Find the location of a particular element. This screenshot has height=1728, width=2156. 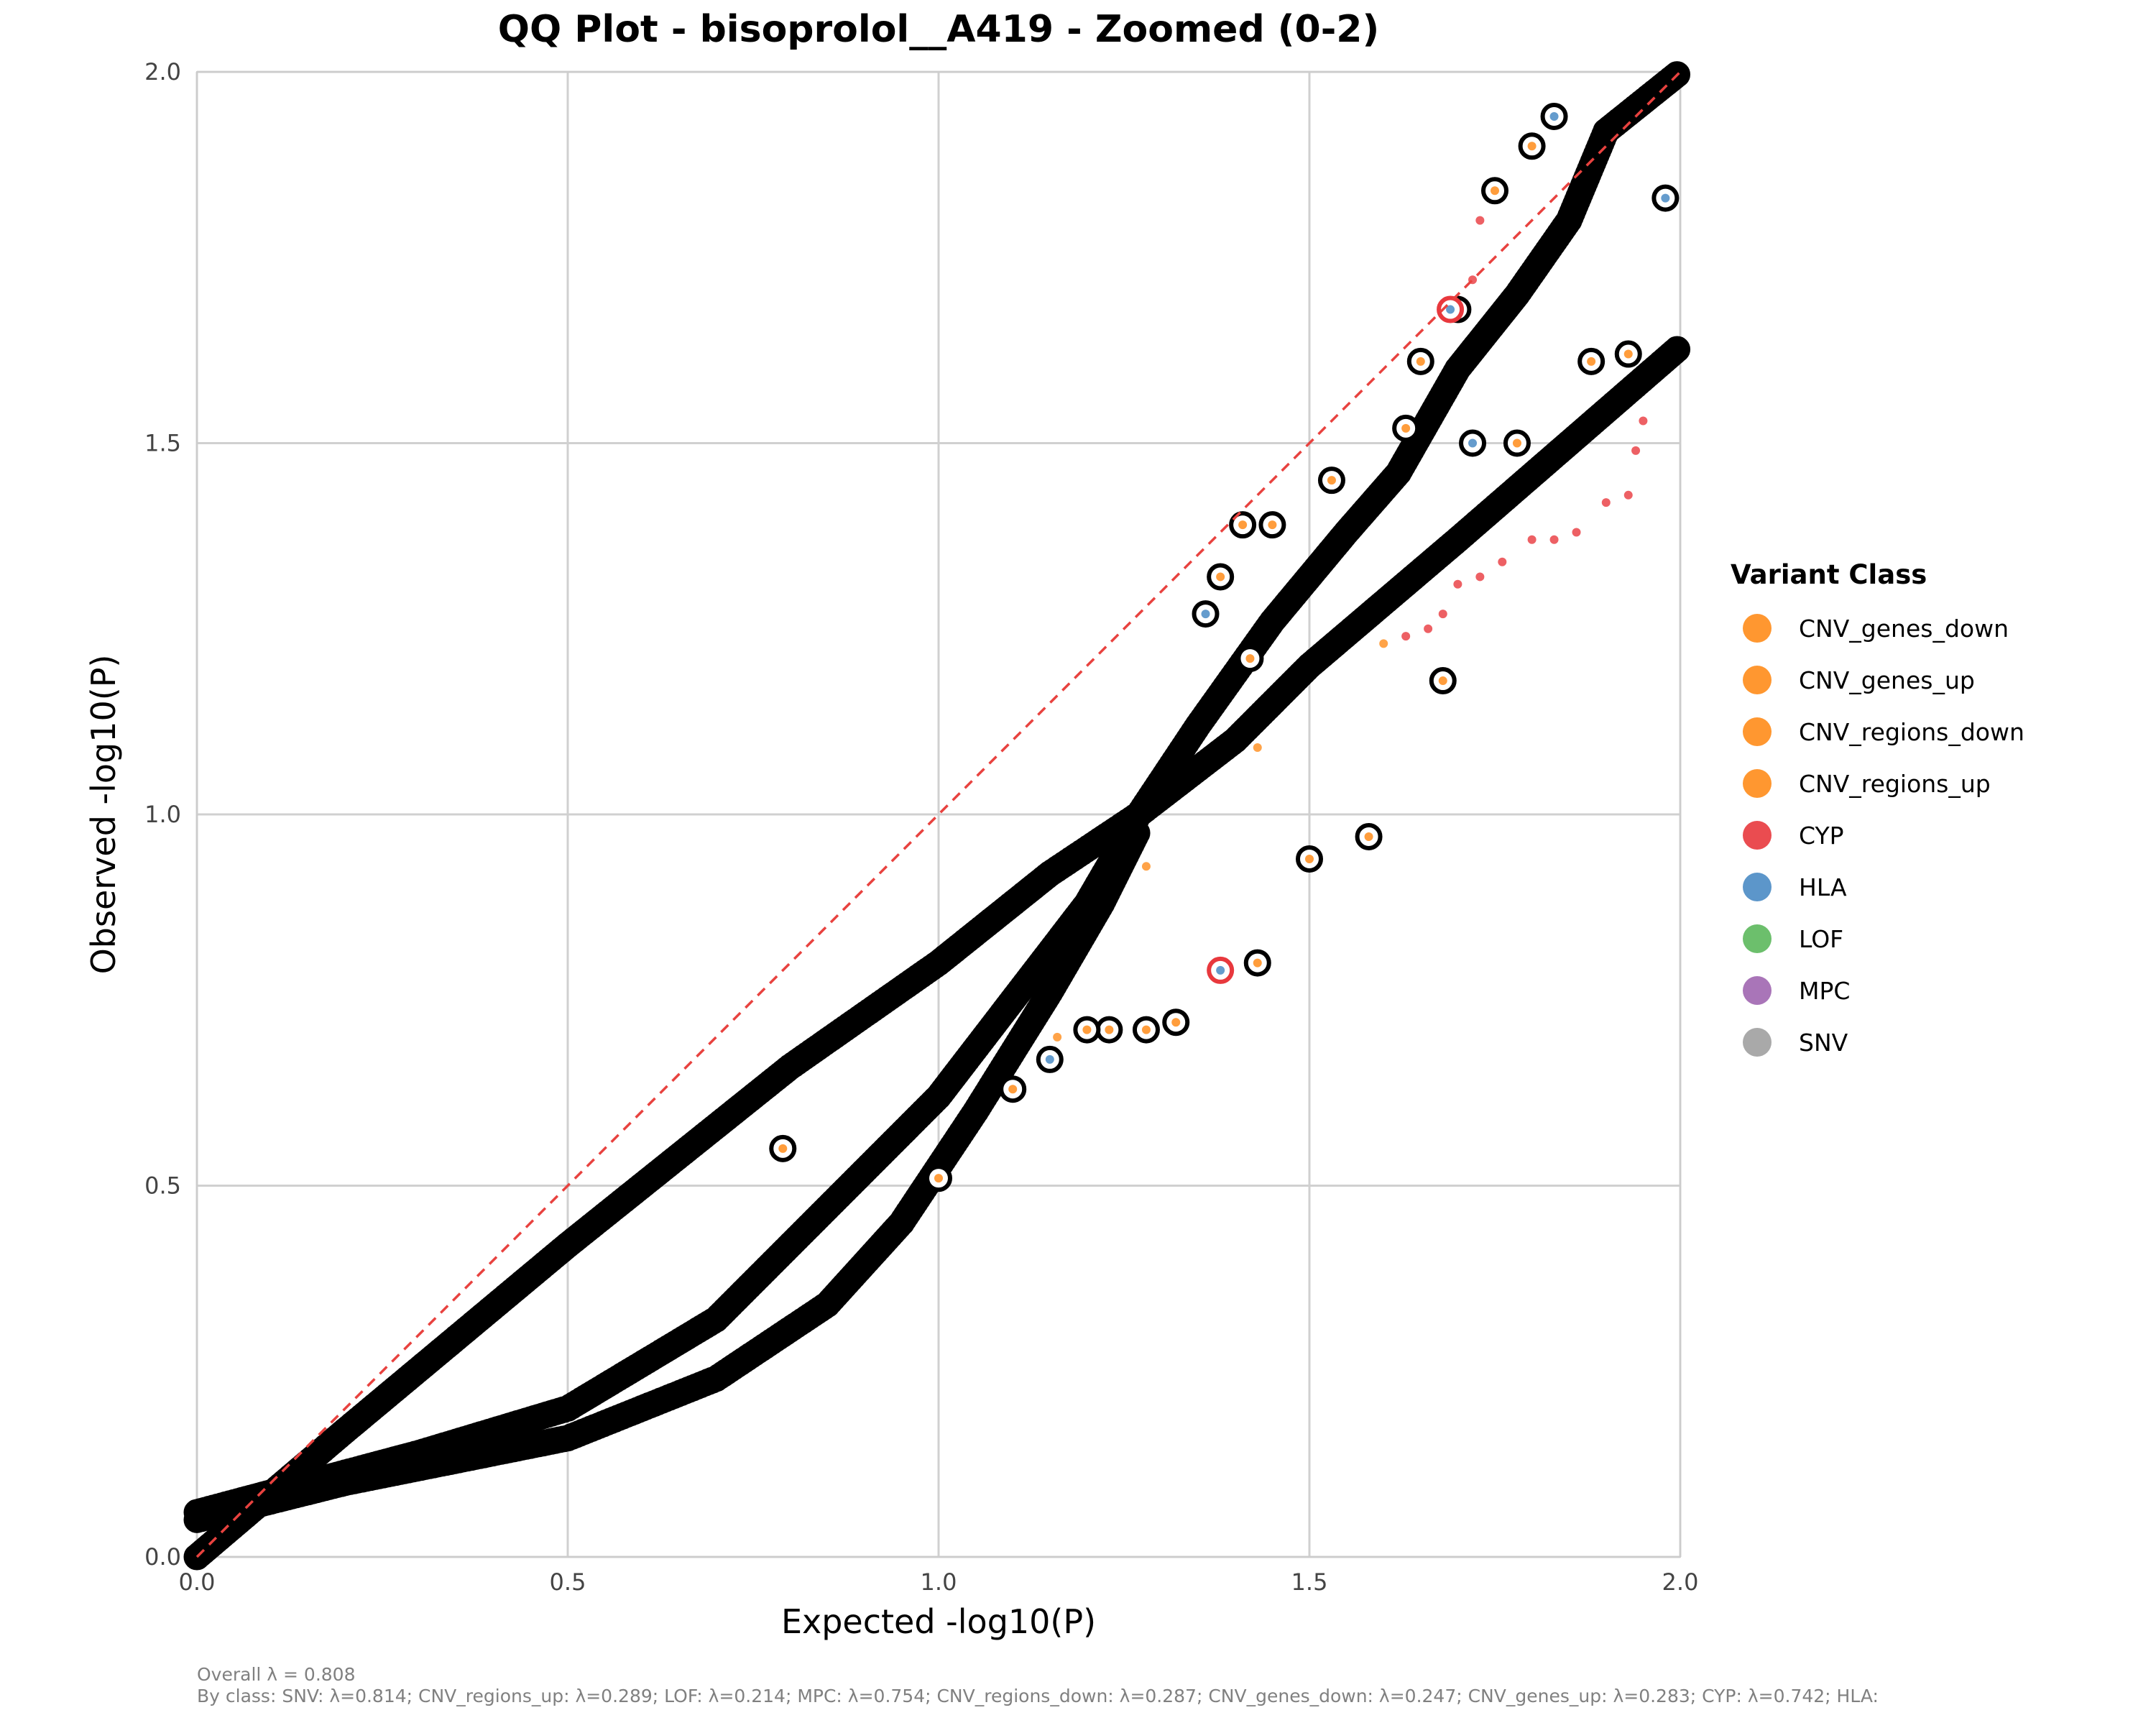

legend-item: CNV_genes_down is located at coordinates (1876, 629).